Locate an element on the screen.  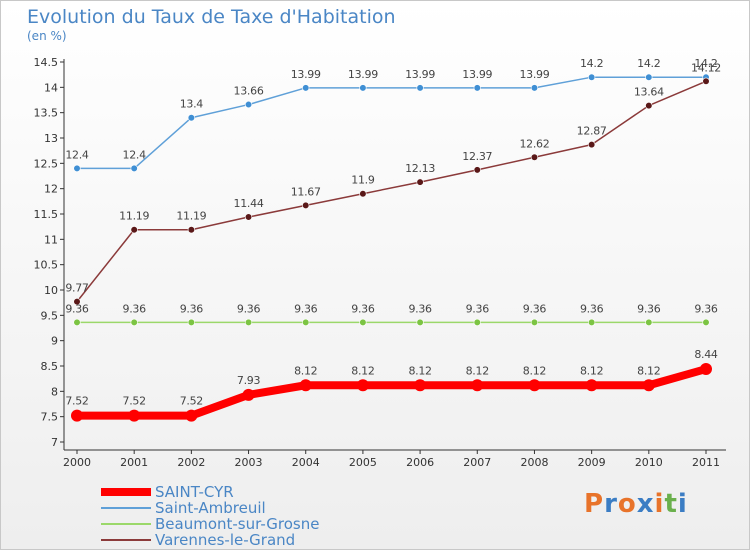
proxiti-logo: Proxiti is located at coordinates (636, 504).